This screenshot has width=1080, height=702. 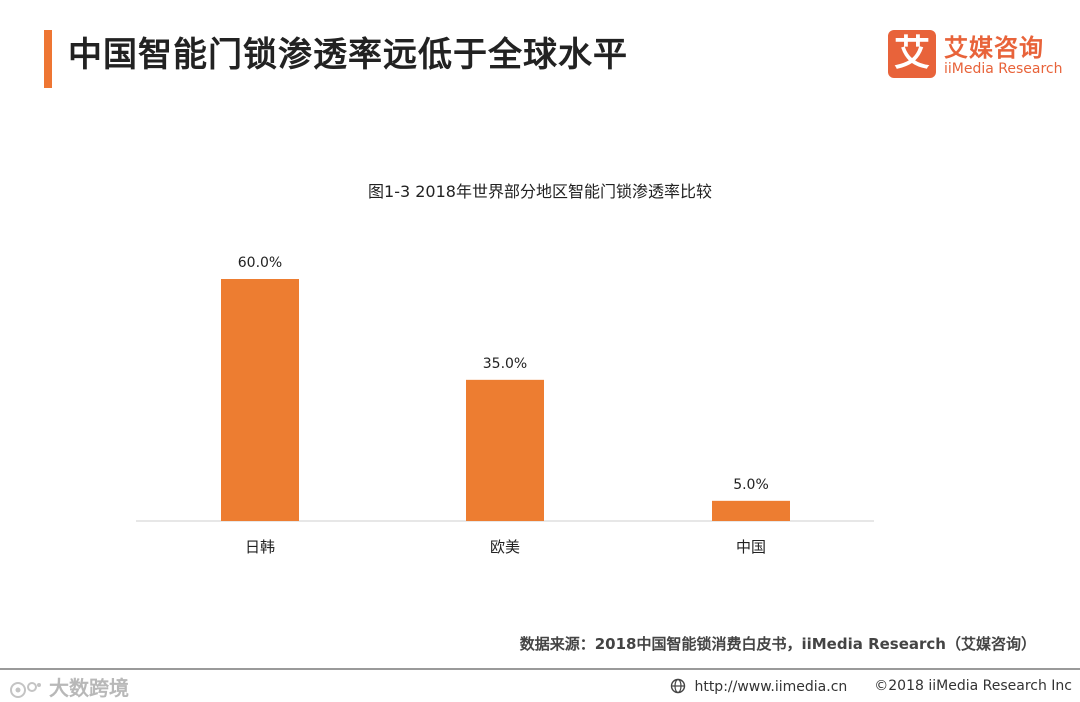 What do you see at coordinates (912, 54) in the screenshot?
I see `logo-badge: 艾` at bounding box center [912, 54].